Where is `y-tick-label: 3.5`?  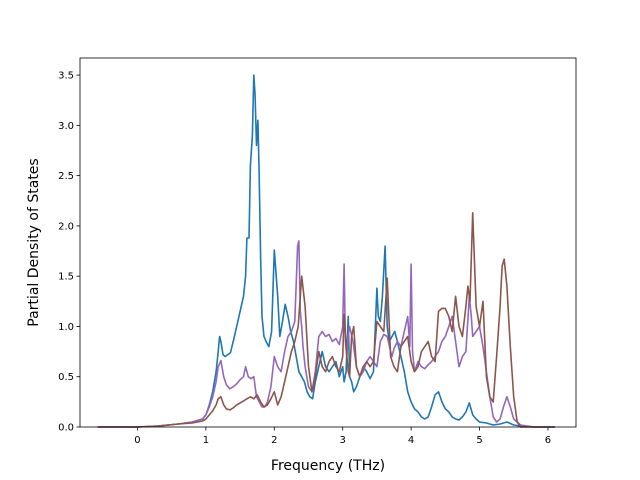 y-tick-label: 3.5 is located at coordinates (66, 76).